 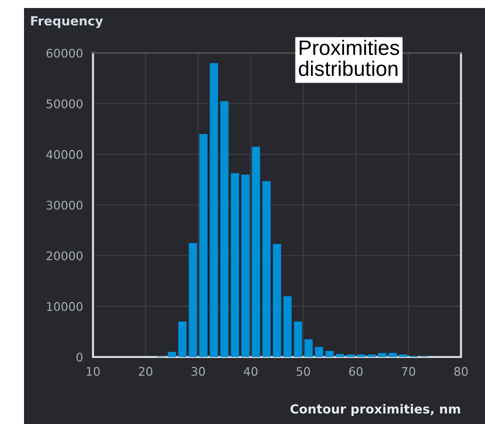 What do you see at coordinates (375, 410) in the screenshot?
I see `x-axis-title: Contour proximities, nm` at bounding box center [375, 410].